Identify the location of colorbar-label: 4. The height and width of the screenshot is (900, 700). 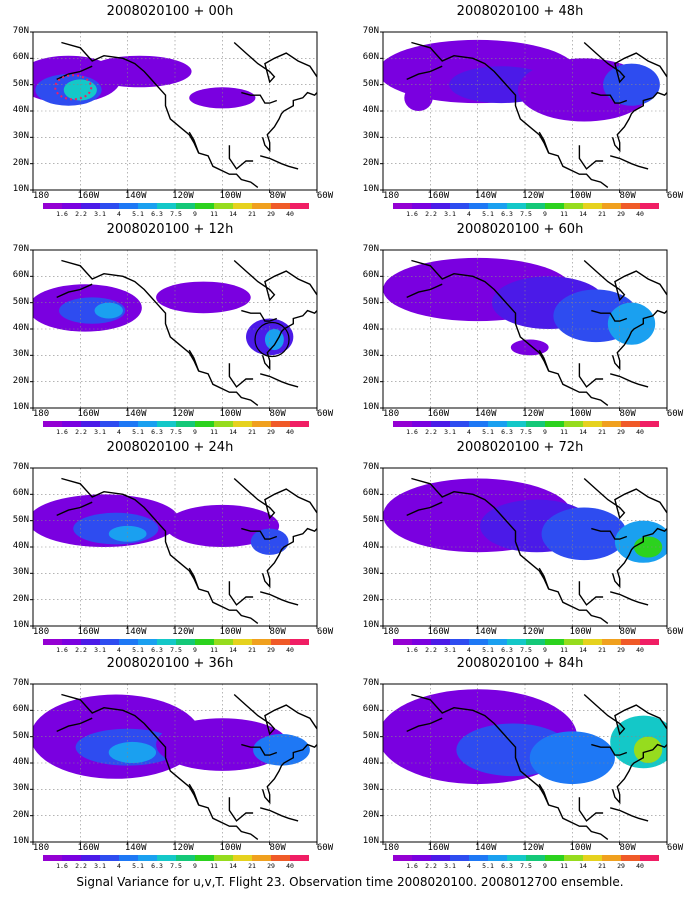
(469, 214).